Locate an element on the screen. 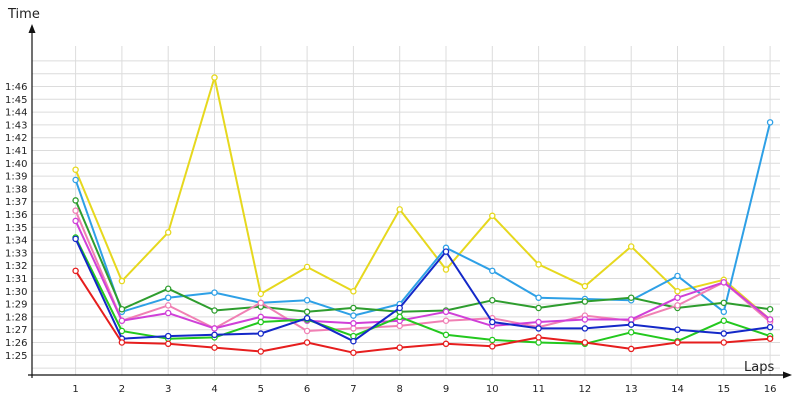 Image resolution: width=800 pixels, height=400 pixels. x-axis-title: Laps is located at coordinates (759, 367).